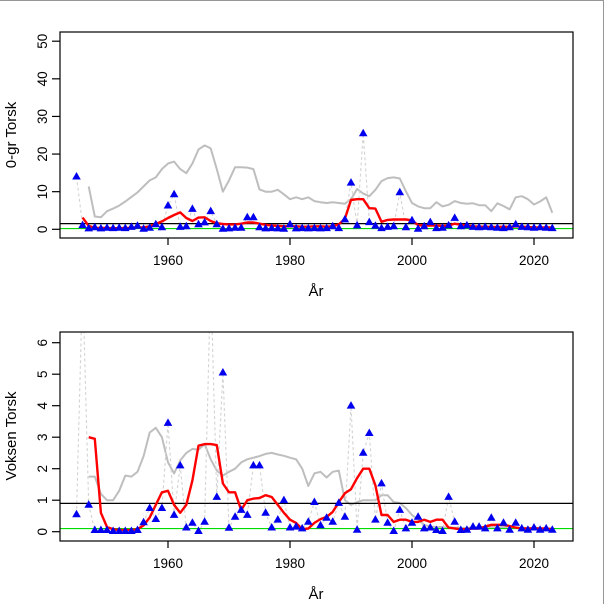 This screenshot has width=605, height=604. Describe the element at coordinates (320, 181) in the screenshot. I see `gray-line` at that location.